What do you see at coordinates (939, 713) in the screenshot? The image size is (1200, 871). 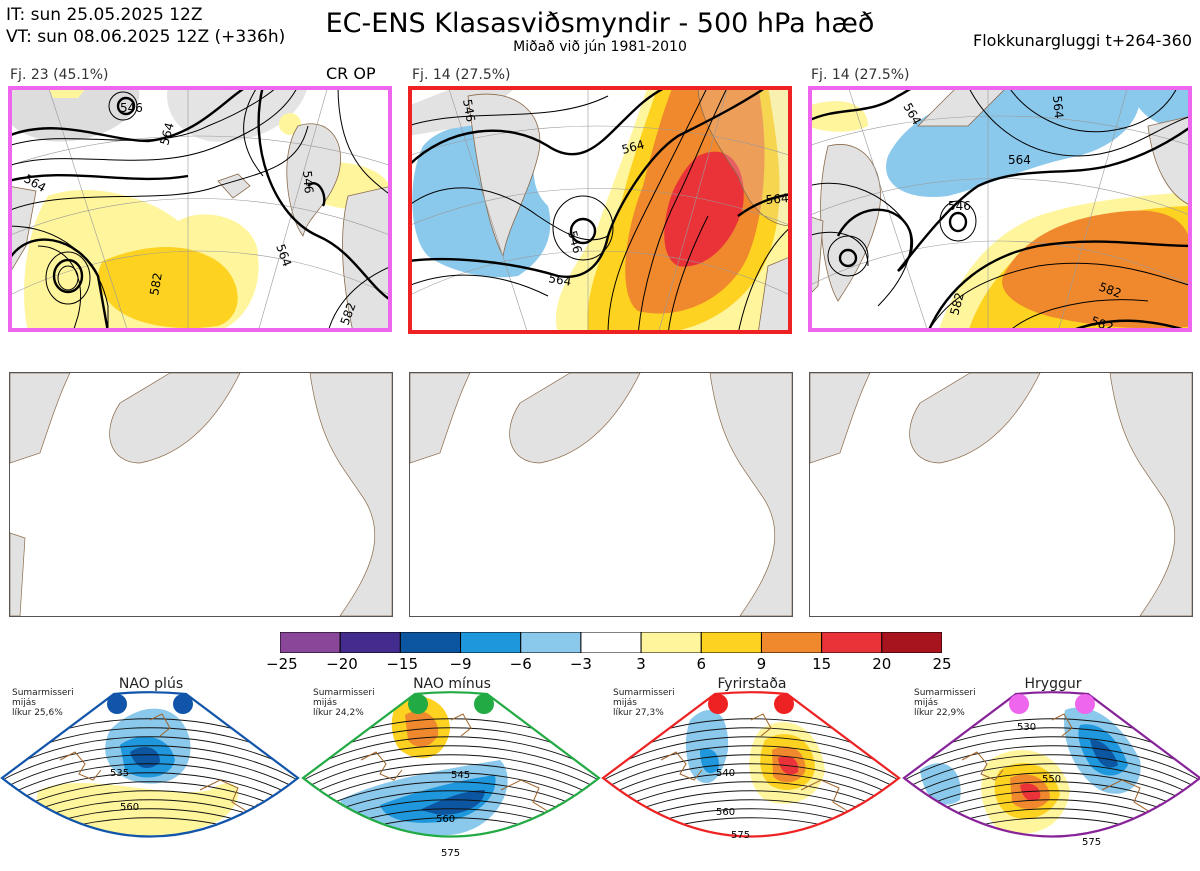 I see `regime-probability: líkur 22,9%` at bounding box center [939, 713].